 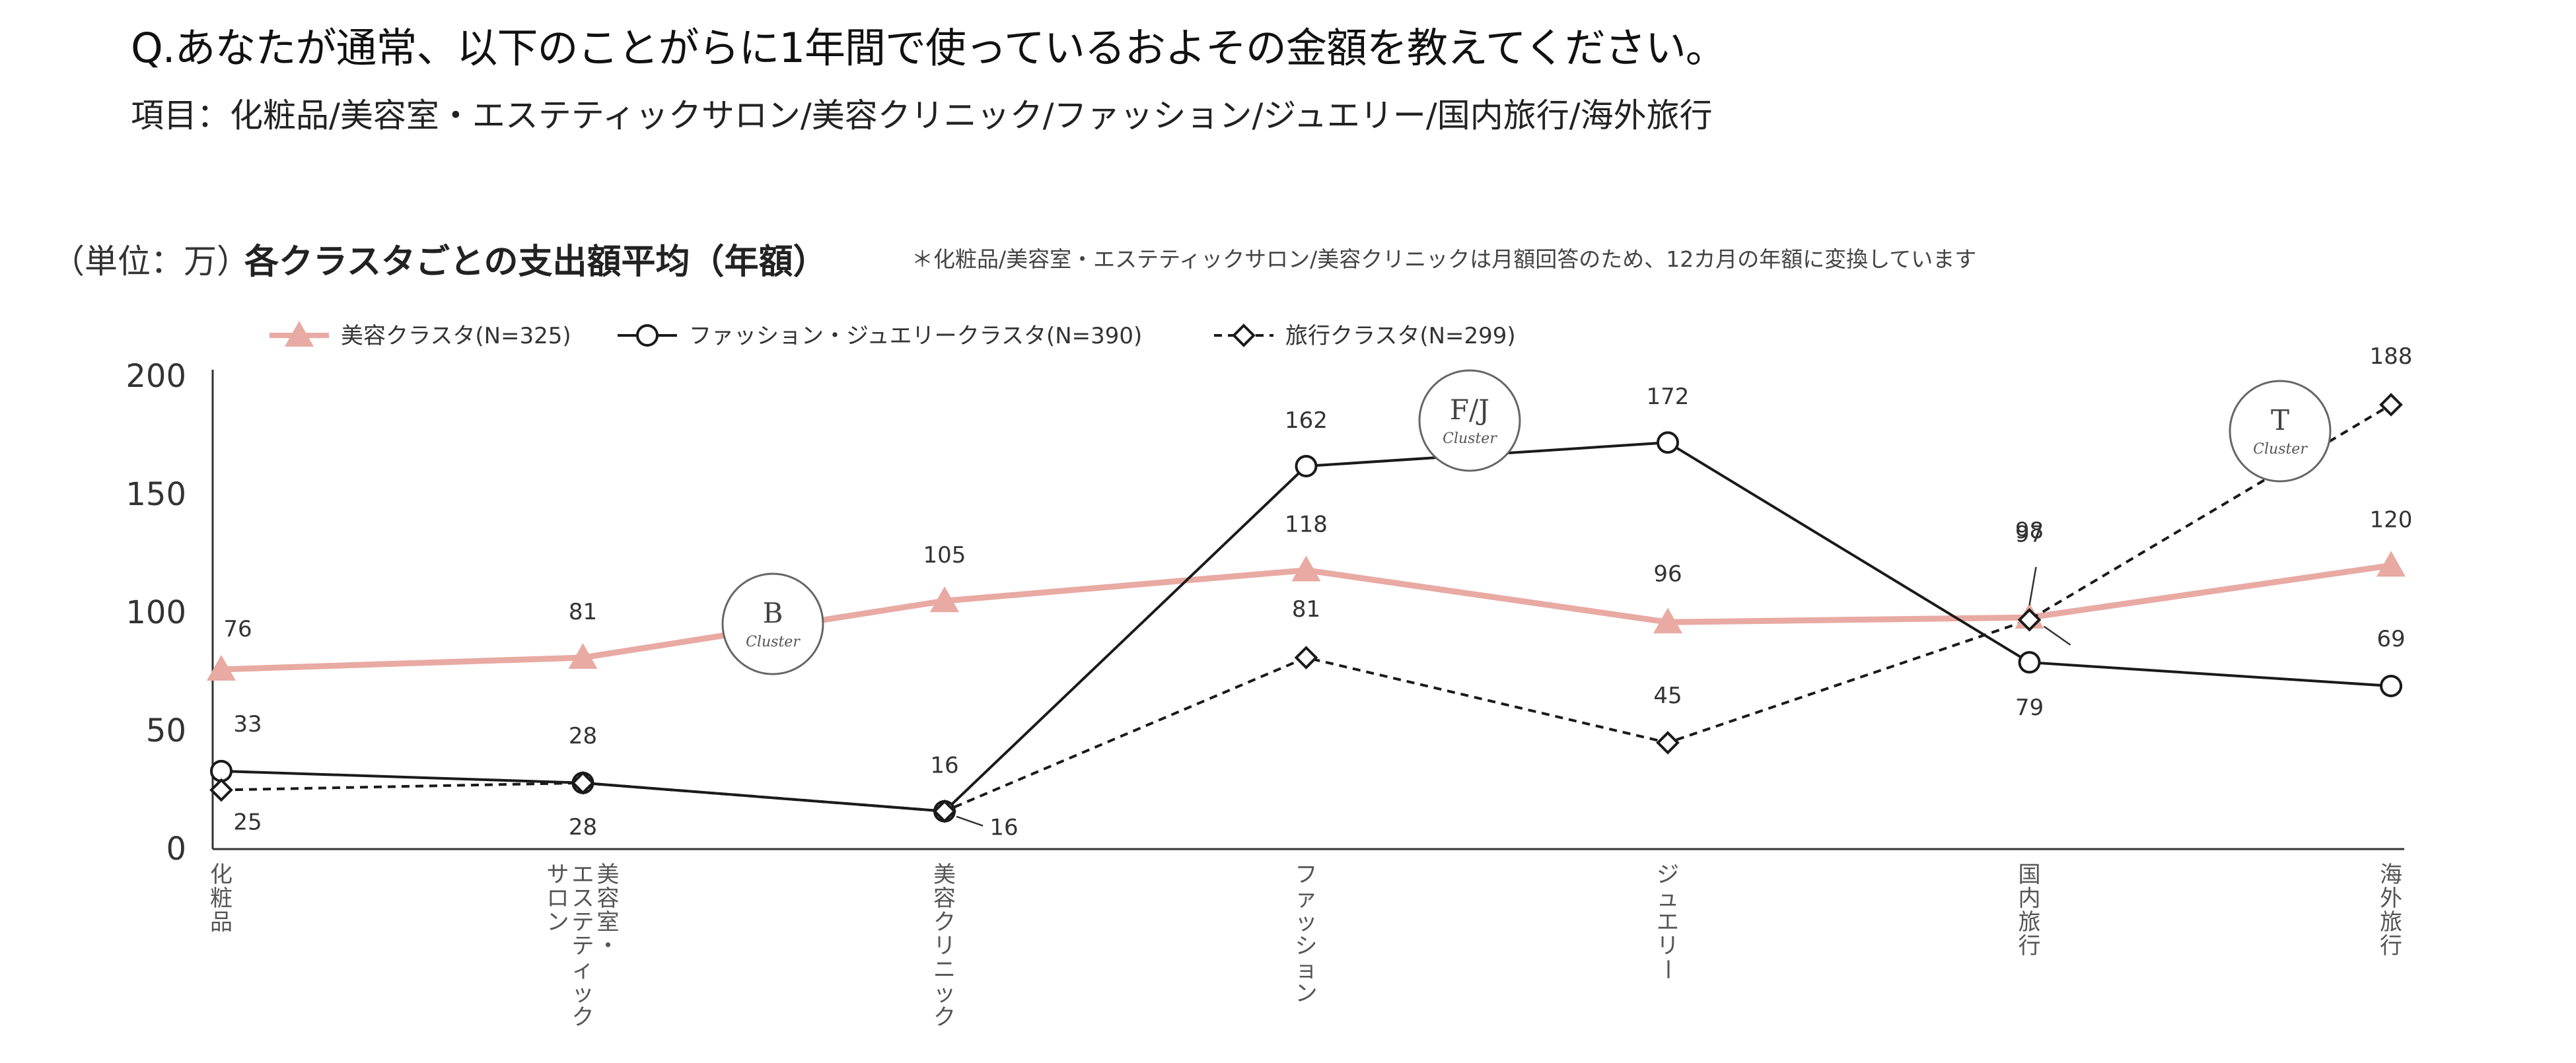 What do you see at coordinates (1668, 574) in the screenshot?
I see `data-label: 96` at bounding box center [1668, 574].